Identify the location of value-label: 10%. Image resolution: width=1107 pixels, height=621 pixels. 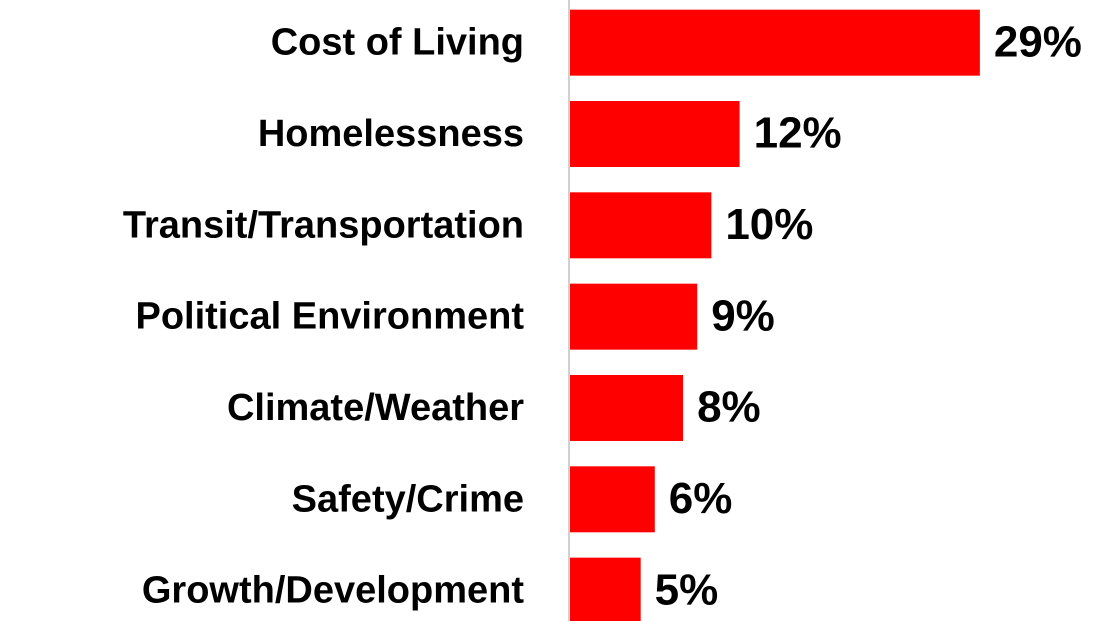
(769, 224).